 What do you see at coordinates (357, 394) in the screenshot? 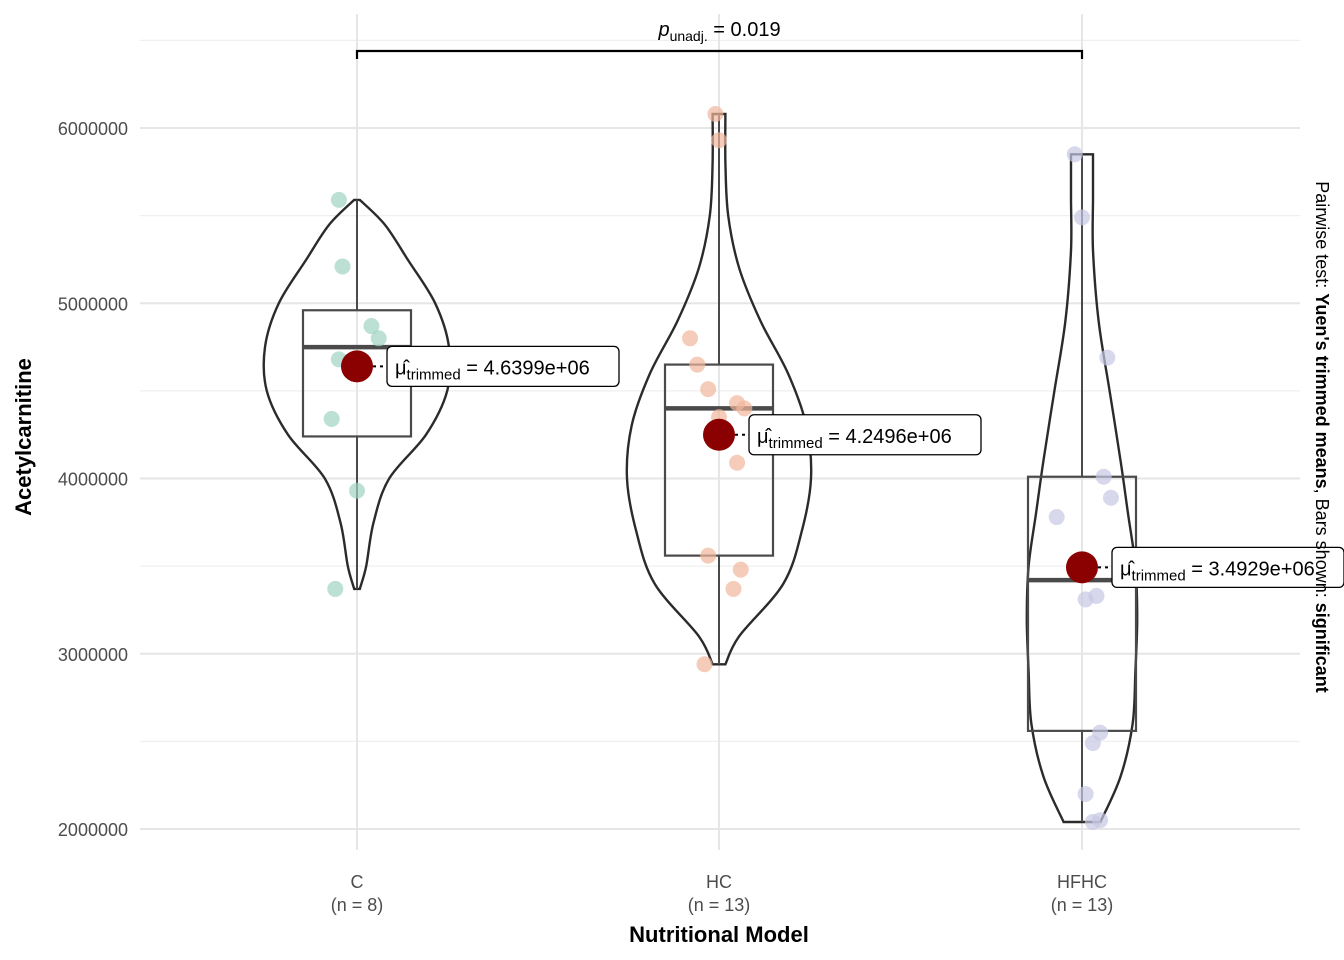
I see `violin-C` at bounding box center [357, 394].